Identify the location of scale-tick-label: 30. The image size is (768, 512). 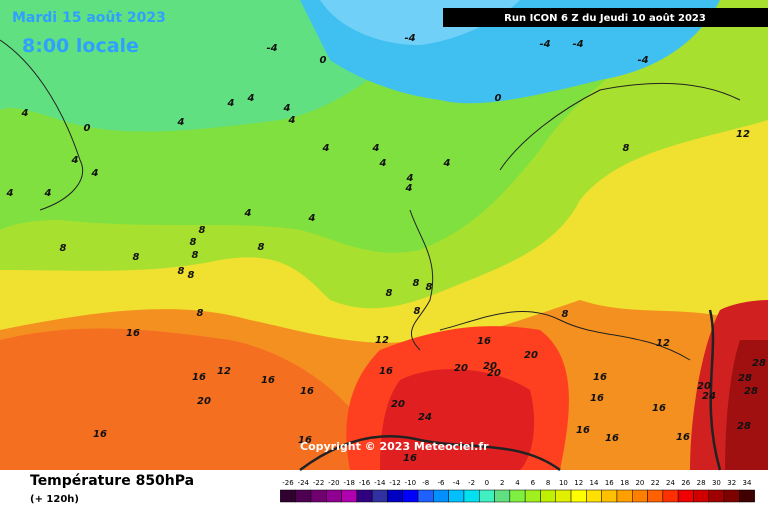
(716, 483).